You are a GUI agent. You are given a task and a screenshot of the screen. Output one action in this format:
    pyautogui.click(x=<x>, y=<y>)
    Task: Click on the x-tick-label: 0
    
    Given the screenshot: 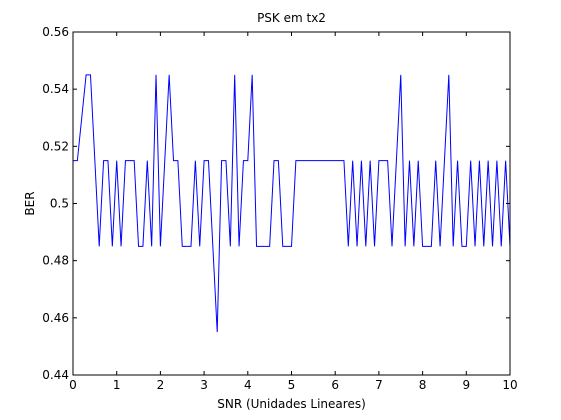 What is the action you would take?
    pyautogui.click(x=73, y=385)
    